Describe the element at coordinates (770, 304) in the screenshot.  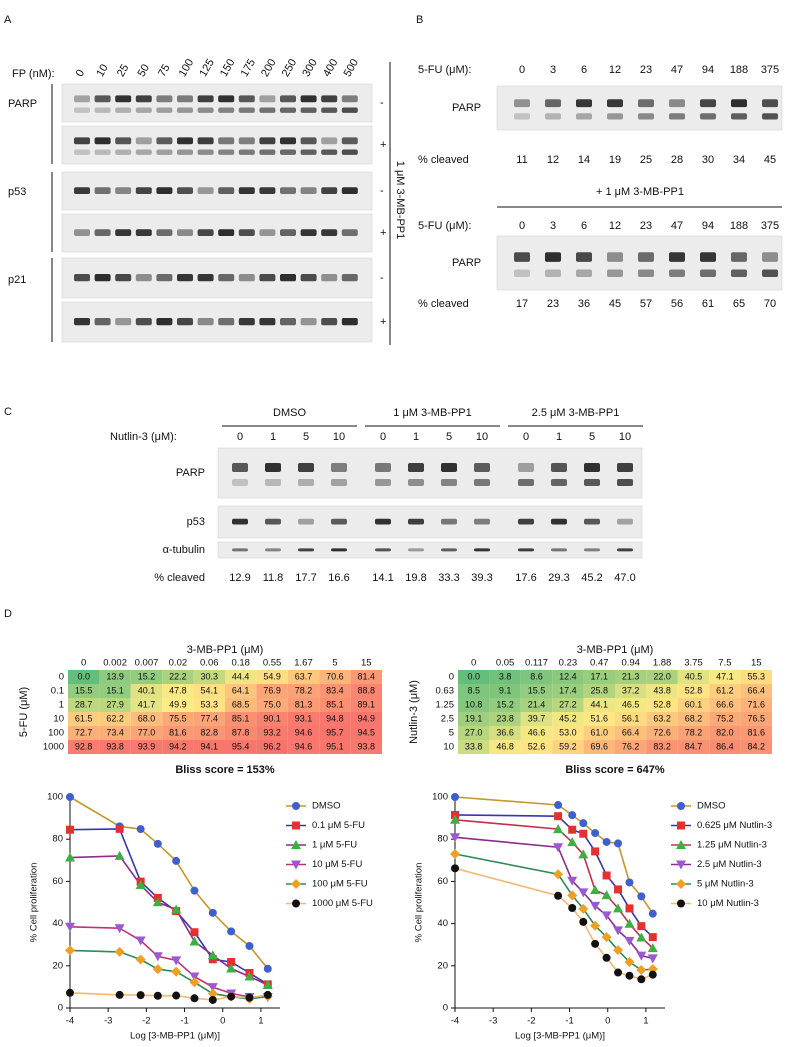
I see `cleaved-value: 70` at that location.